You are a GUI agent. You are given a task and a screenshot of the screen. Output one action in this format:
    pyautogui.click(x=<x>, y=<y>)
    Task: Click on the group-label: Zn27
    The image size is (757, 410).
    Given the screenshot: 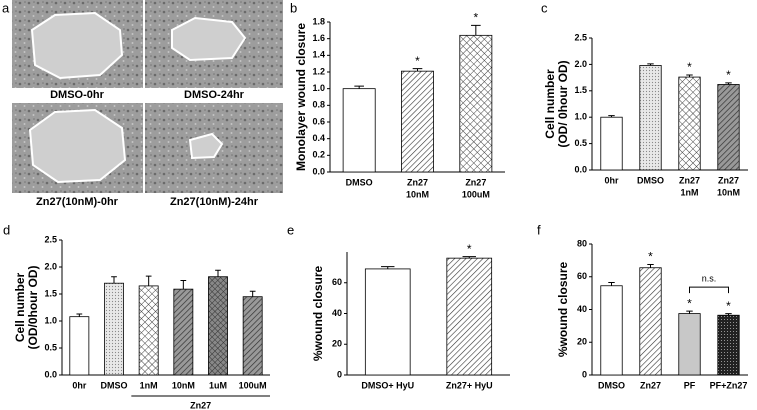 What is the action you would take?
    pyautogui.click(x=200, y=405)
    